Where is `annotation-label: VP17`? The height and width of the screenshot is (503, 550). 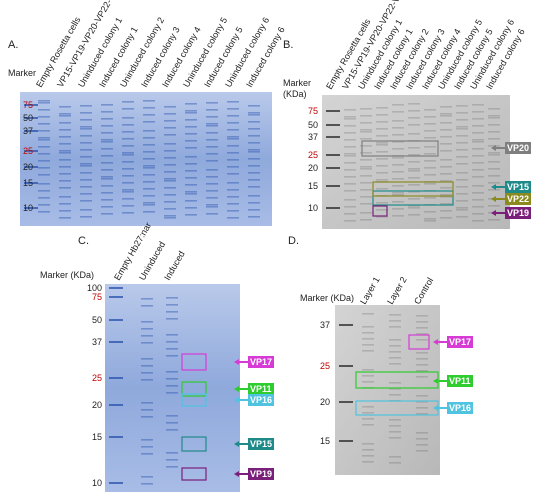 annotation-label: VP17 is located at coordinates (261, 362).